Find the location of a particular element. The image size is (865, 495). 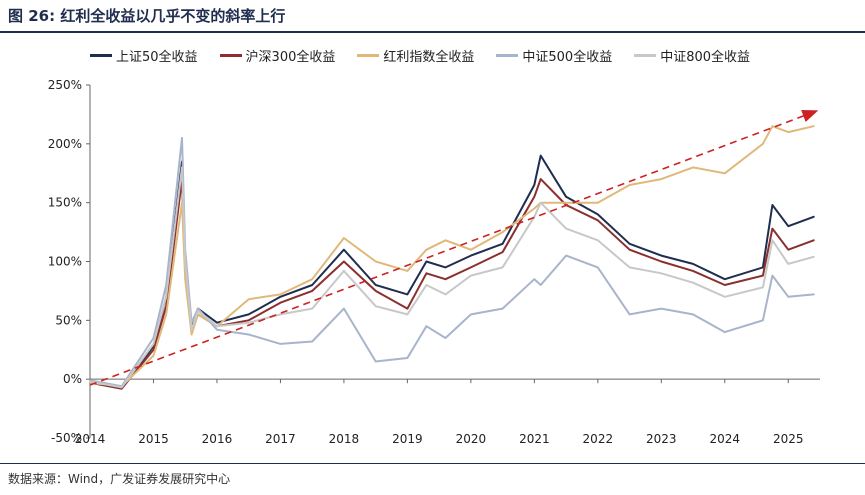

x-tick-label: 2017 is located at coordinates (280, 439).